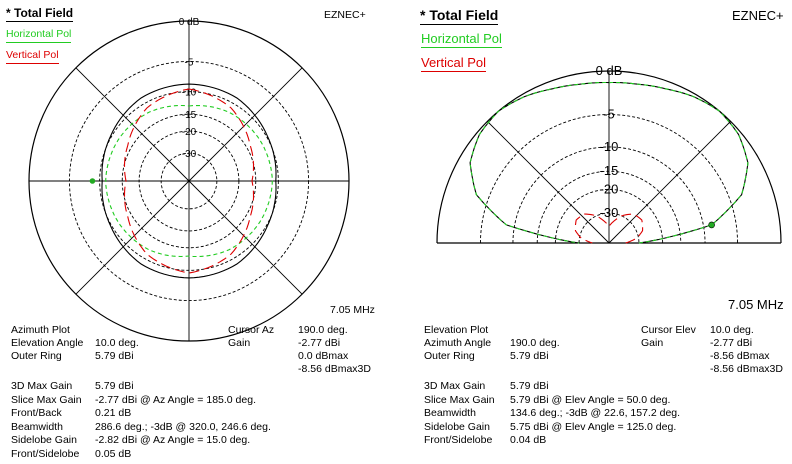 This screenshot has height=464, width=792. What do you see at coordinates (746, 369) in the screenshot?
I see `right-info-value2-3: -8.56 dBmax3D` at bounding box center [746, 369].